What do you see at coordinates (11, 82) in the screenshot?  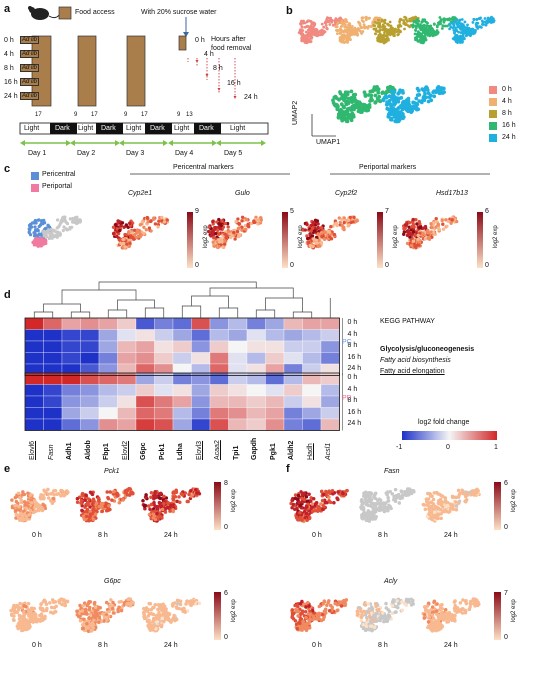 I see `row-label-3: 16 h` at bounding box center [11, 82].